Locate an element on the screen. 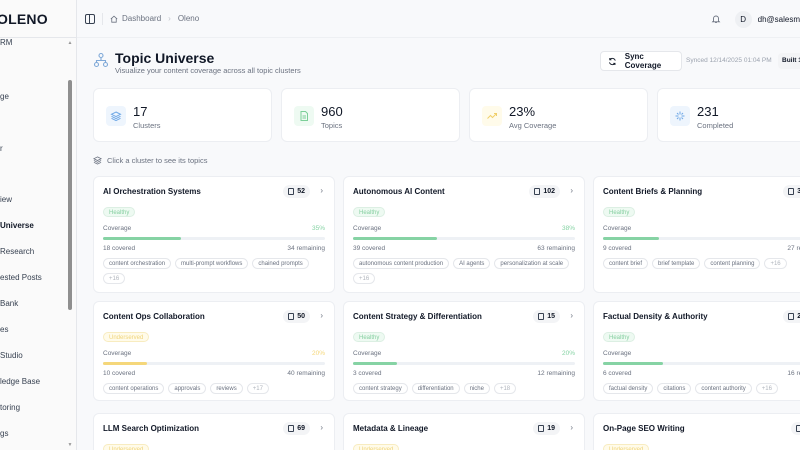  sidebar-item: iew is located at coordinates (6, 199).